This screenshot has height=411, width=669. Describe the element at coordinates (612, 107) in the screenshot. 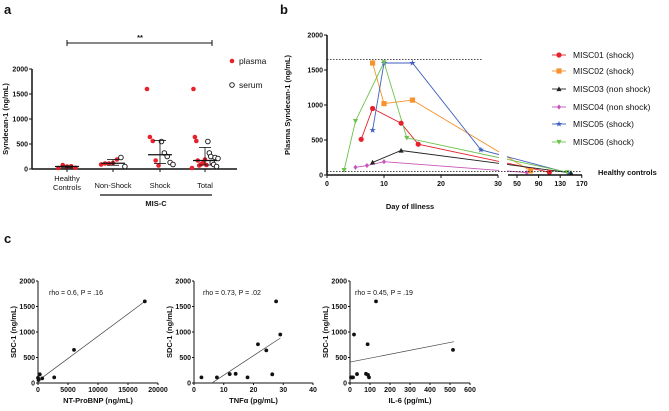

I see `legend-label: MISC04 (non shock)` at that location.